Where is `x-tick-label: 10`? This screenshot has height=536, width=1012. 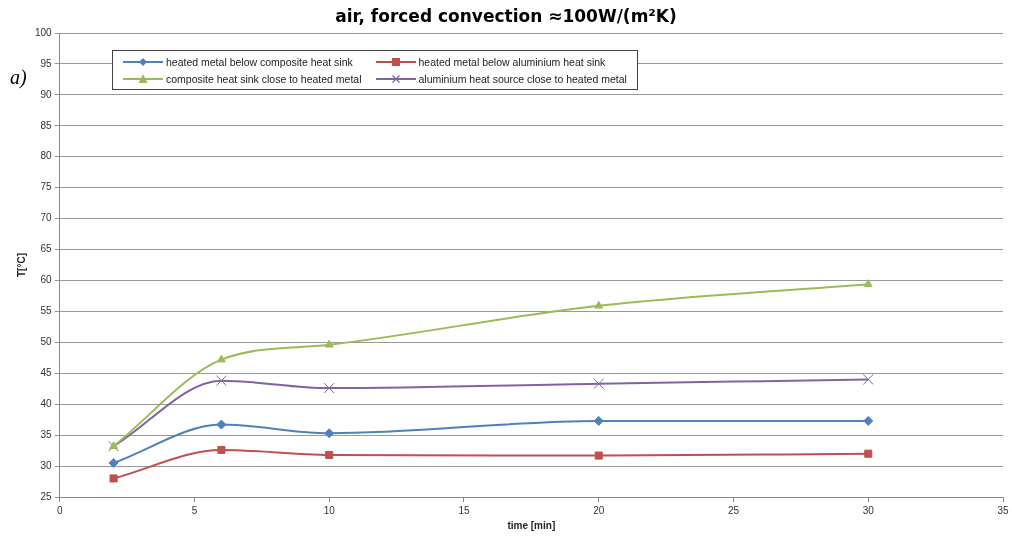 x-tick-label: 10 is located at coordinates (329, 510).